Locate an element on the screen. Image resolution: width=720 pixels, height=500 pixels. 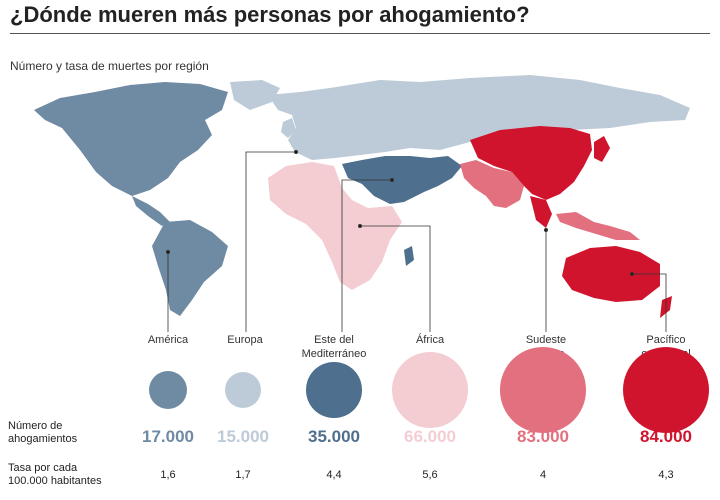
count-pacifico: 84.000 is located at coordinates (666, 436).